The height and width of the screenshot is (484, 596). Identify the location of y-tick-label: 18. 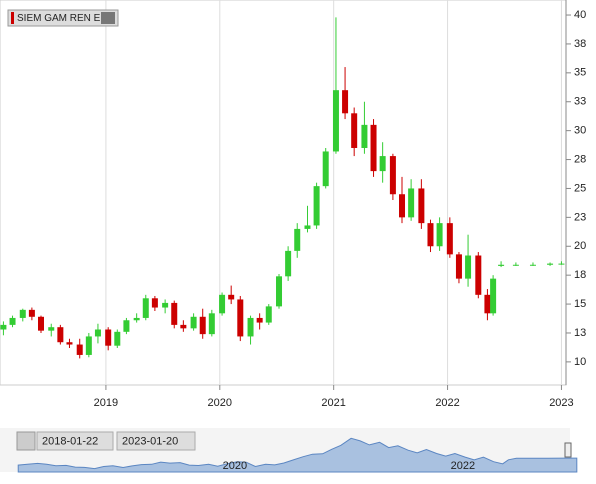
(580, 275).